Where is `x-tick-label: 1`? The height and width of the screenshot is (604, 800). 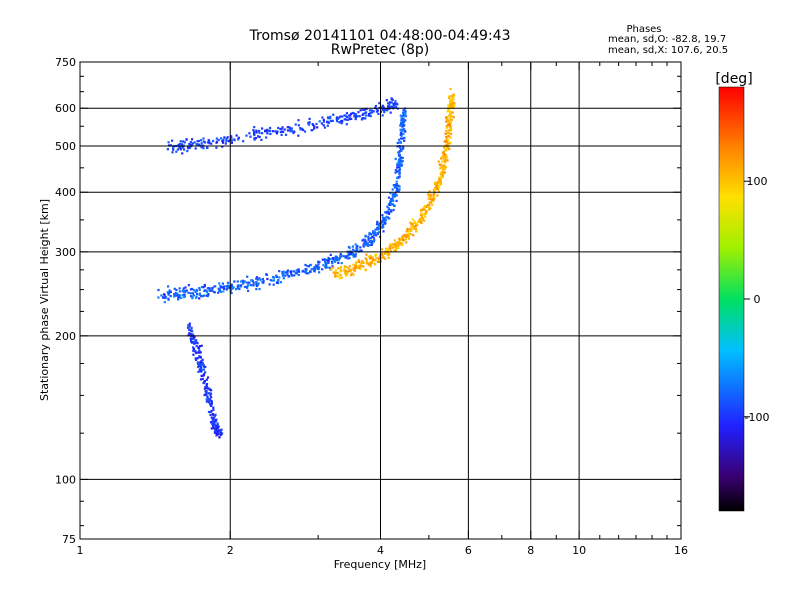
x-tick-label: 1 is located at coordinates (80, 550).